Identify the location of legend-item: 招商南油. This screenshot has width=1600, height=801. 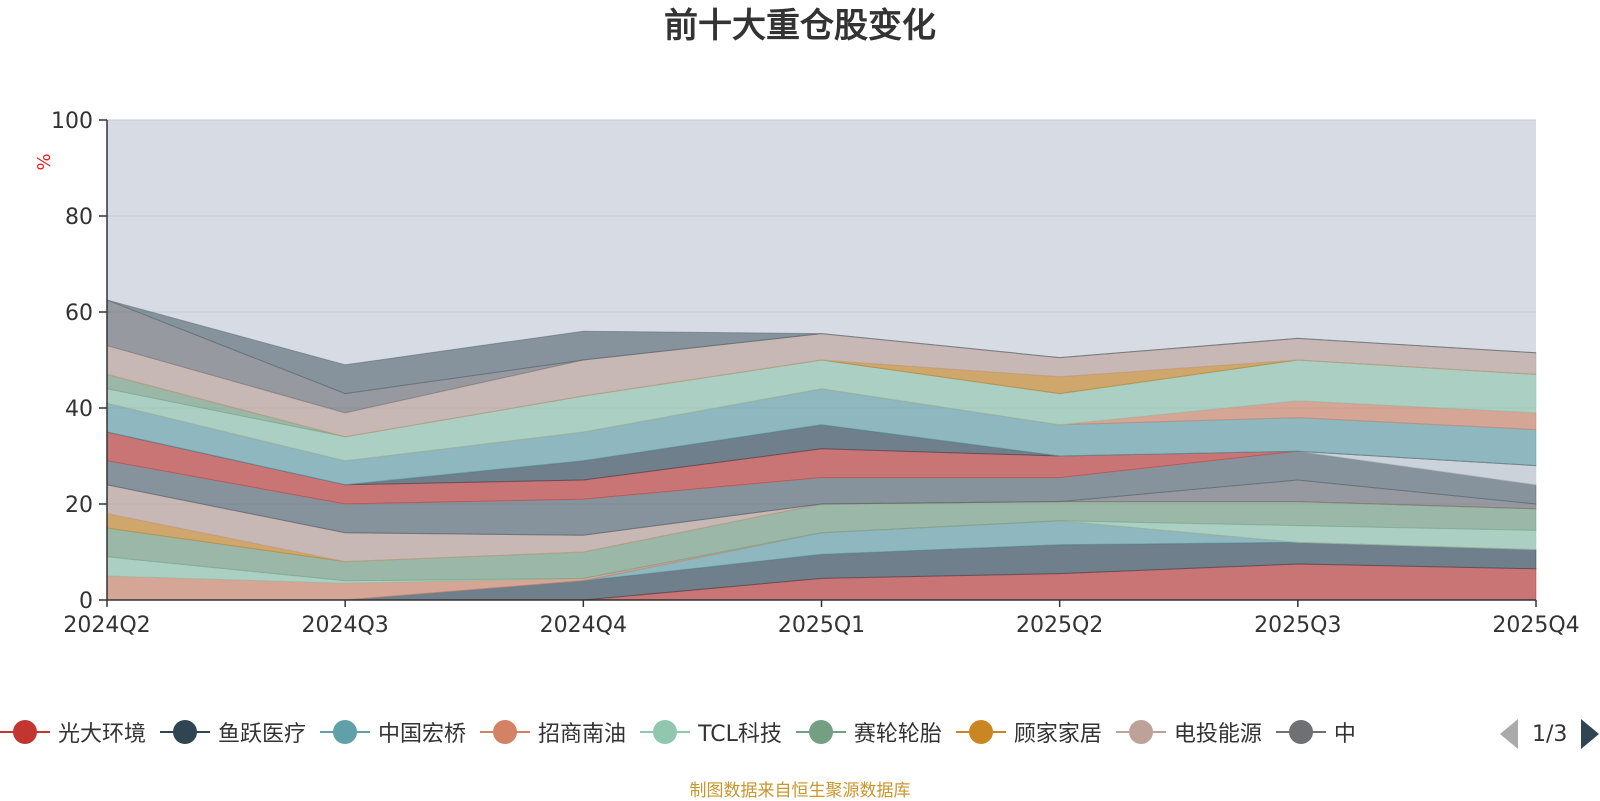
(553, 732).